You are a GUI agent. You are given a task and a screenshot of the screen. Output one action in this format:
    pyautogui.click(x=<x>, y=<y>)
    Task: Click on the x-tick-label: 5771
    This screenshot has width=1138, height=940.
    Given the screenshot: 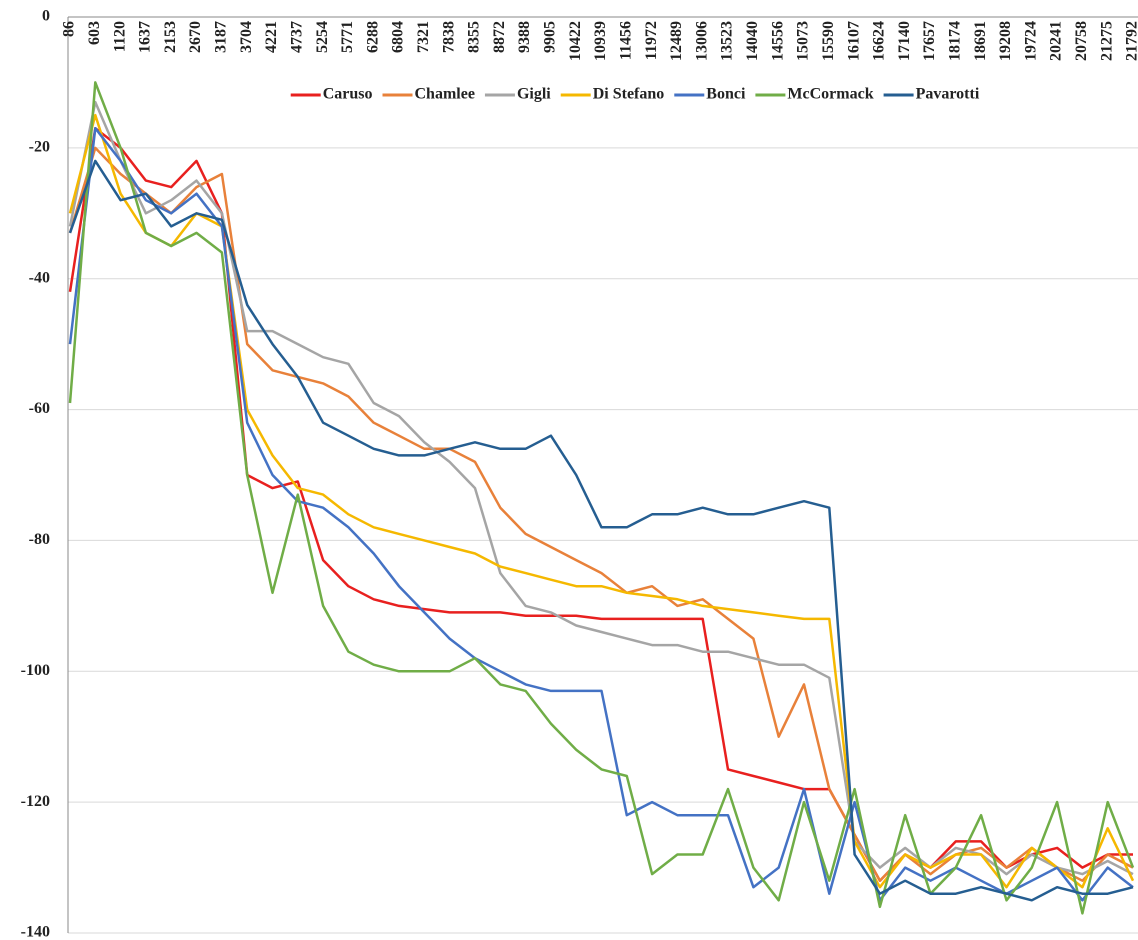 What is the action you would take?
    pyautogui.click(x=347, y=37)
    